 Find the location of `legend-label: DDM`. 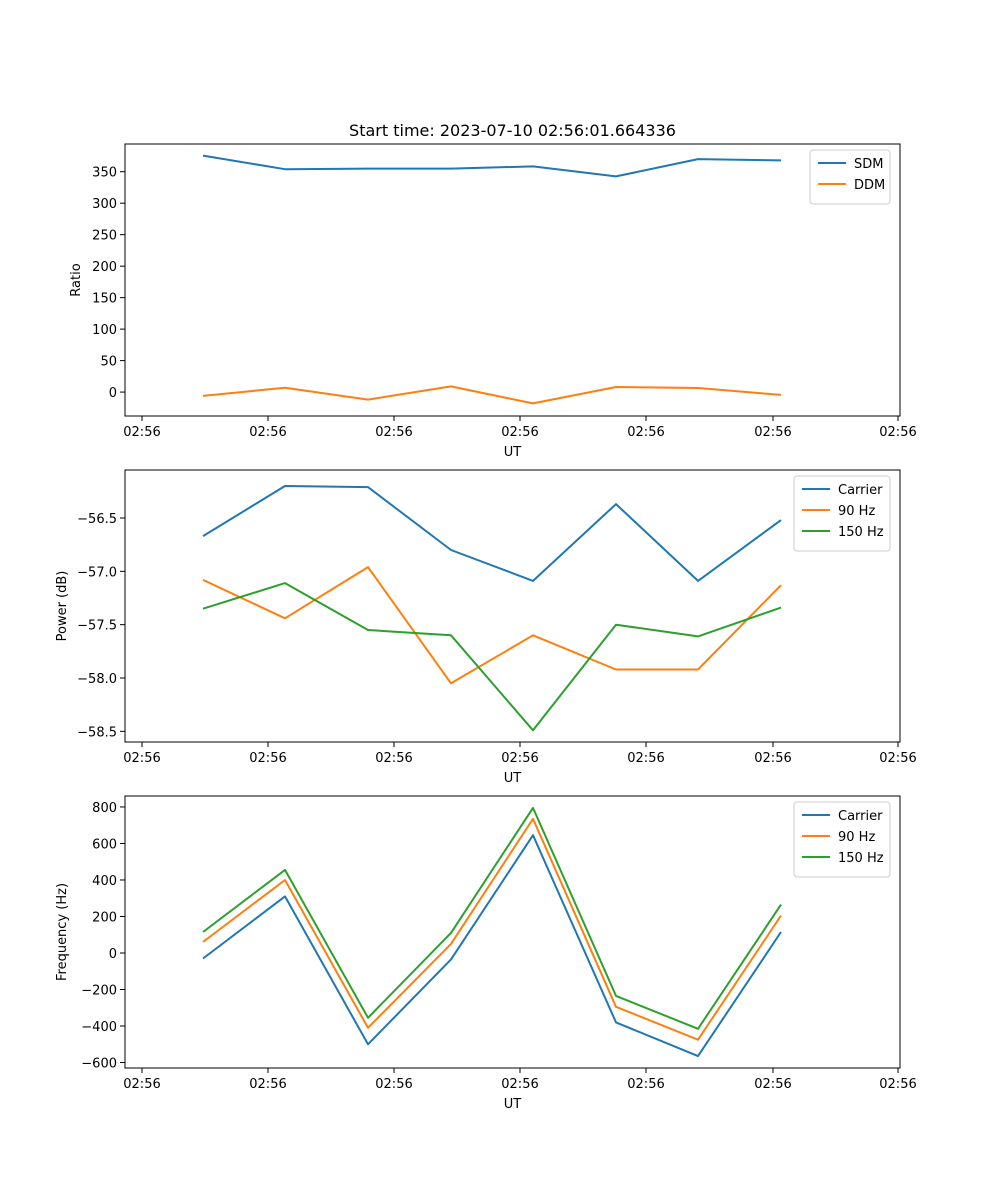

legend-label: DDM is located at coordinates (869, 185).